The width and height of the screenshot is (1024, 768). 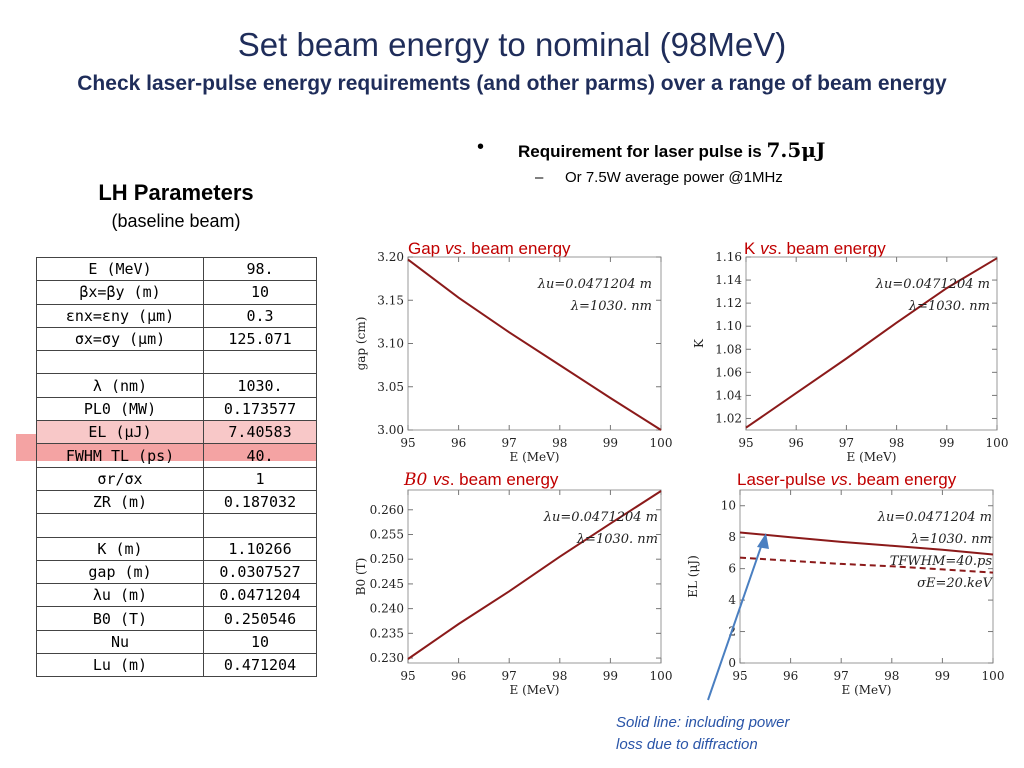 What do you see at coordinates (703, 722) in the screenshot?
I see `note-line-1: Solid line: including power` at bounding box center [703, 722].